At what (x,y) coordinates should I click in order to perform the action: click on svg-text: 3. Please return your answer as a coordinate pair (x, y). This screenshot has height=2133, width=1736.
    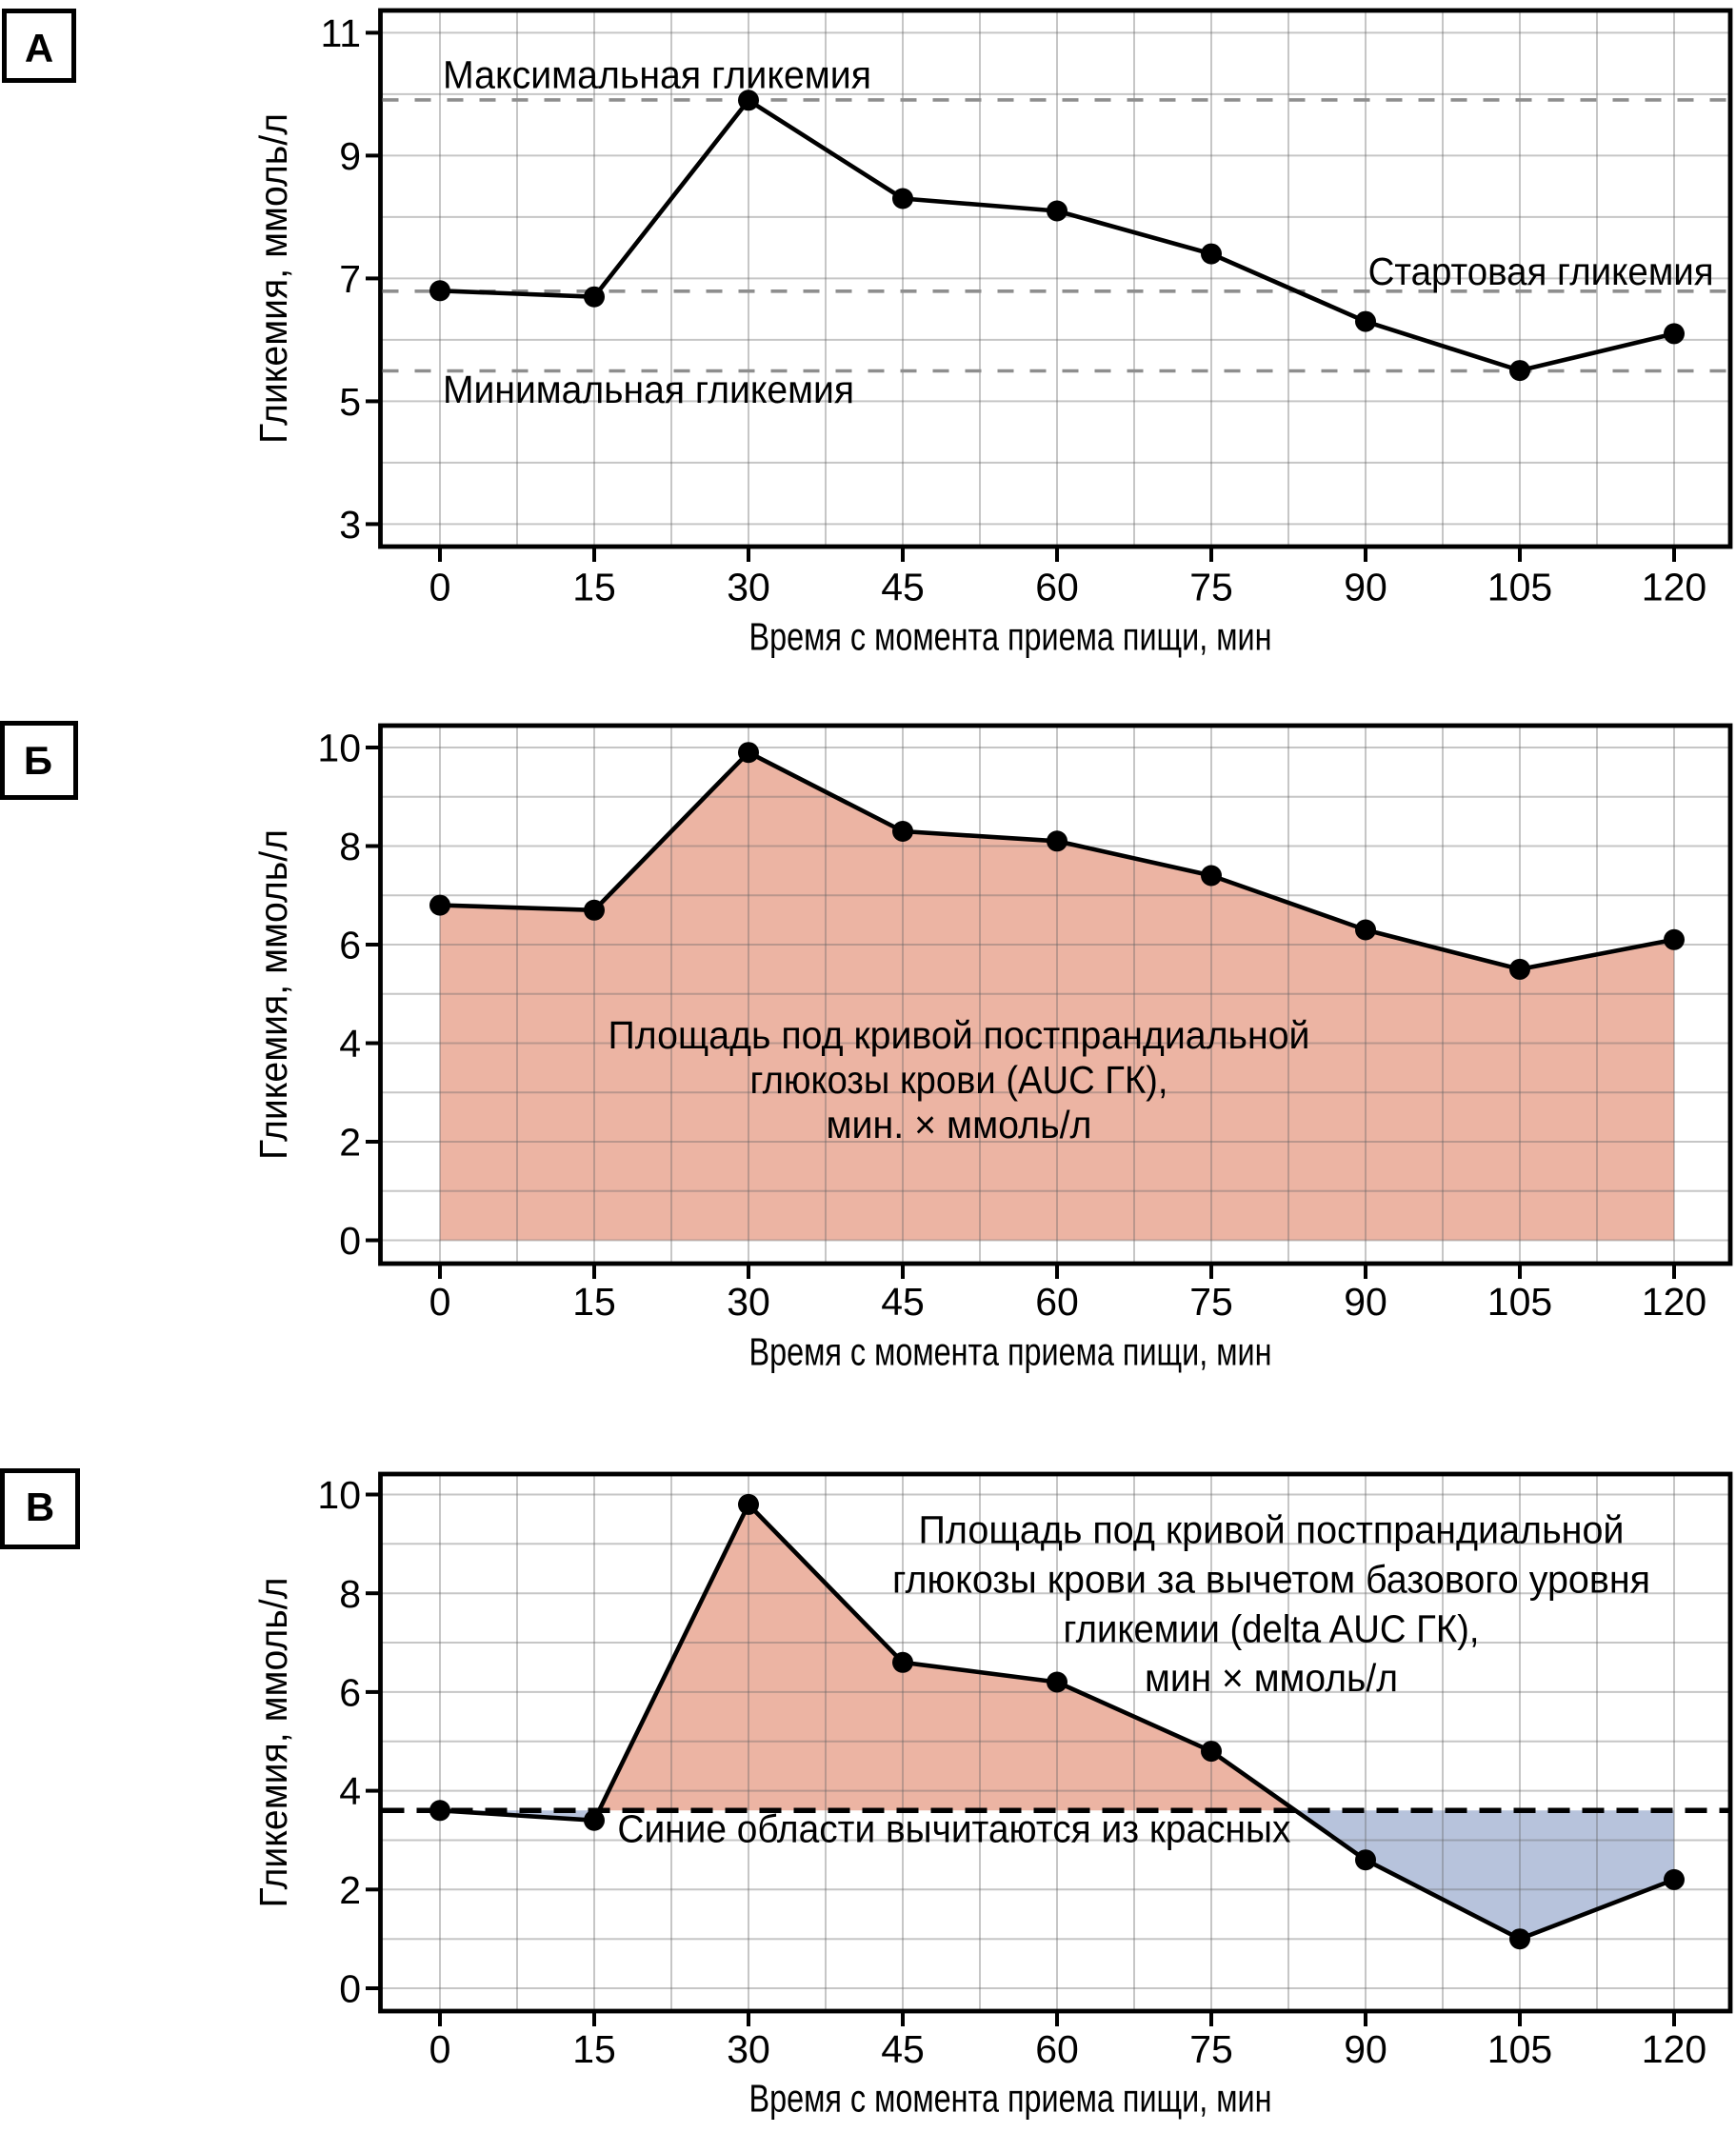
    Looking at the image, I should click on (350, 525).